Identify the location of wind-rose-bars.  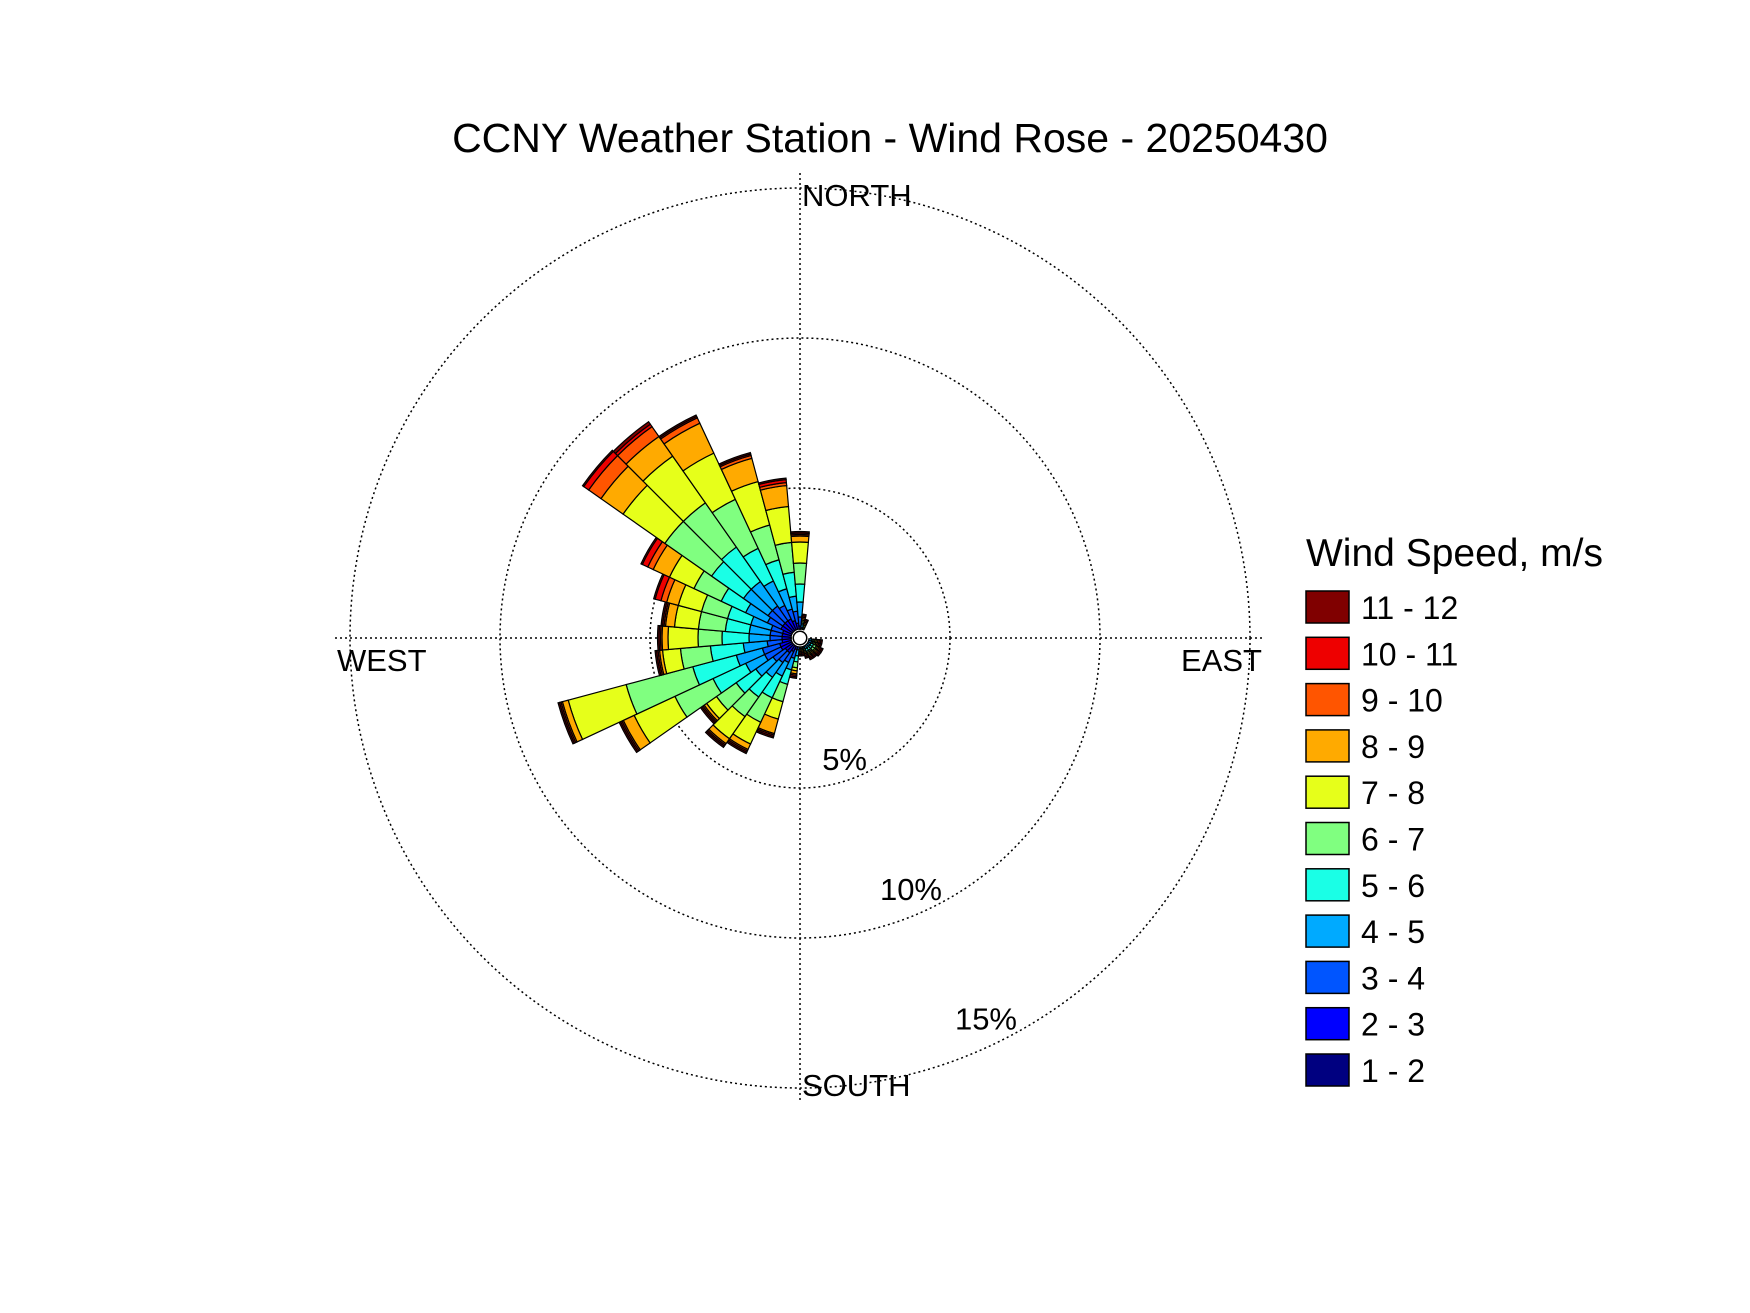
(690, 584).